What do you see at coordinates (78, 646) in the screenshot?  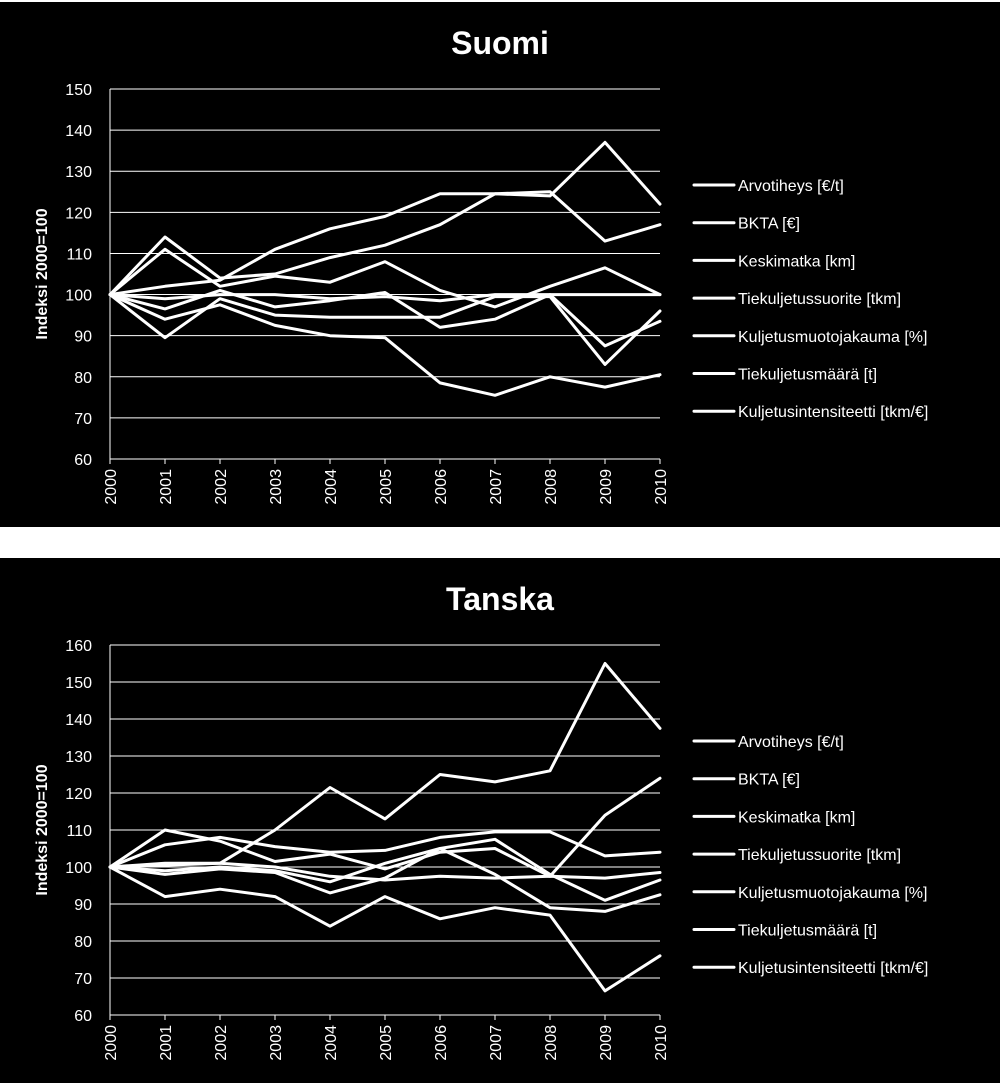 I see `y-tick-label: 160` at bounding box center [78, 646].